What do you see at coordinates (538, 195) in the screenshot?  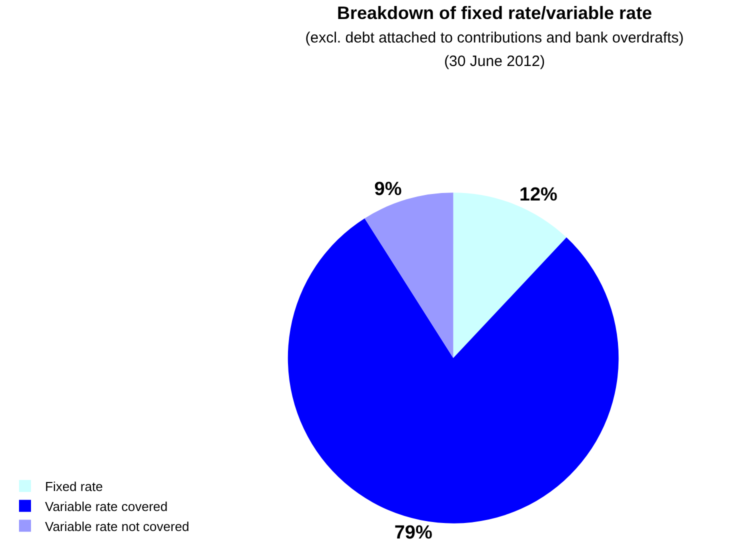 I see `data-label: 12%` at bounding box center [538, 195].